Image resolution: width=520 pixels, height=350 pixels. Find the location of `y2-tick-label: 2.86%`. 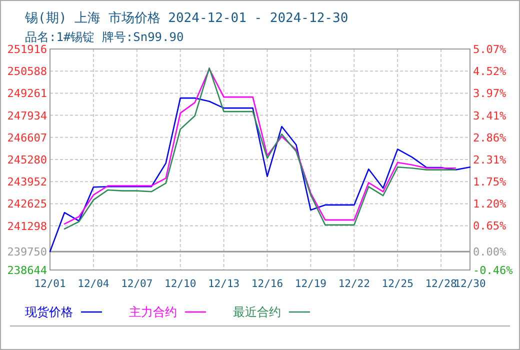

y2-tick-label: 2.86% is located at coordinates (489, 137).